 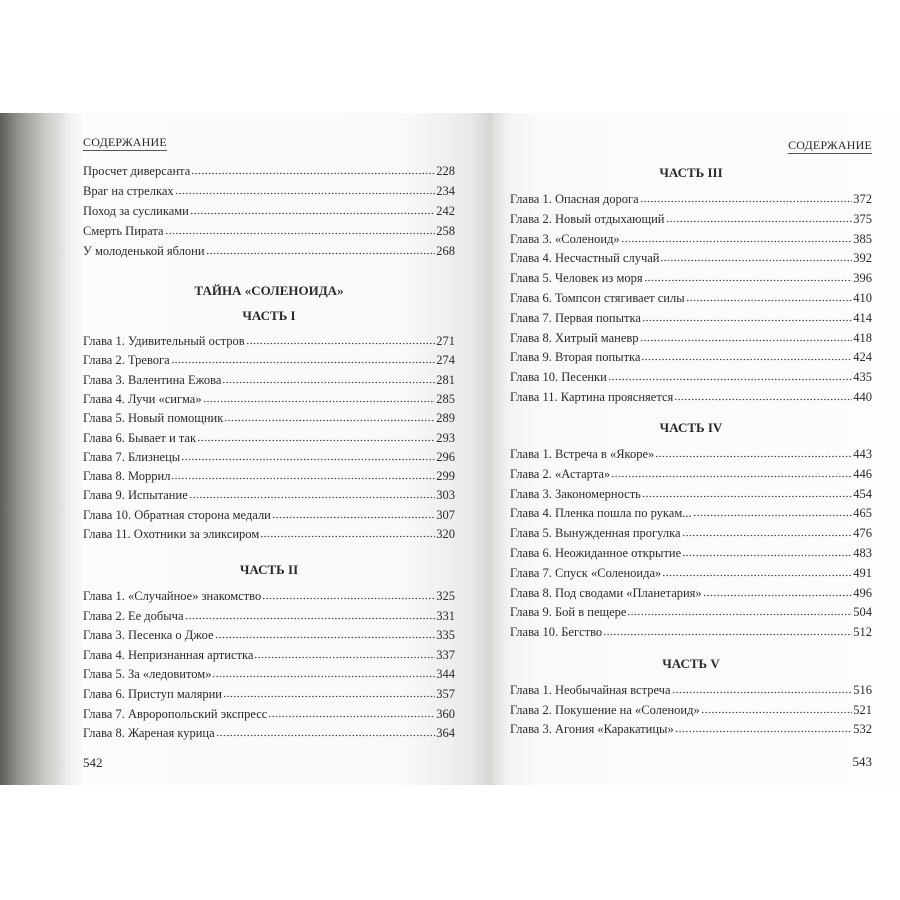 What do you see at coordinates (132, 456) in the screenshot?
I see `entry-title: Глава 7. Близнецы` at bounding box center [132, 456].